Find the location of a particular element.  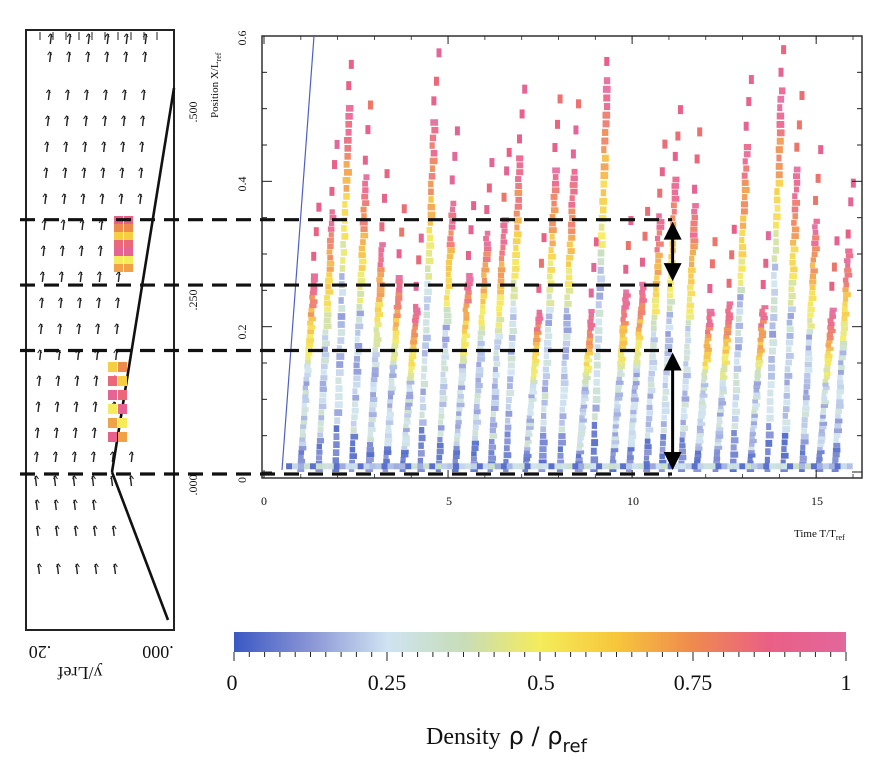

cb-tick-label-0: 0 is located at coordinates (232, 682).